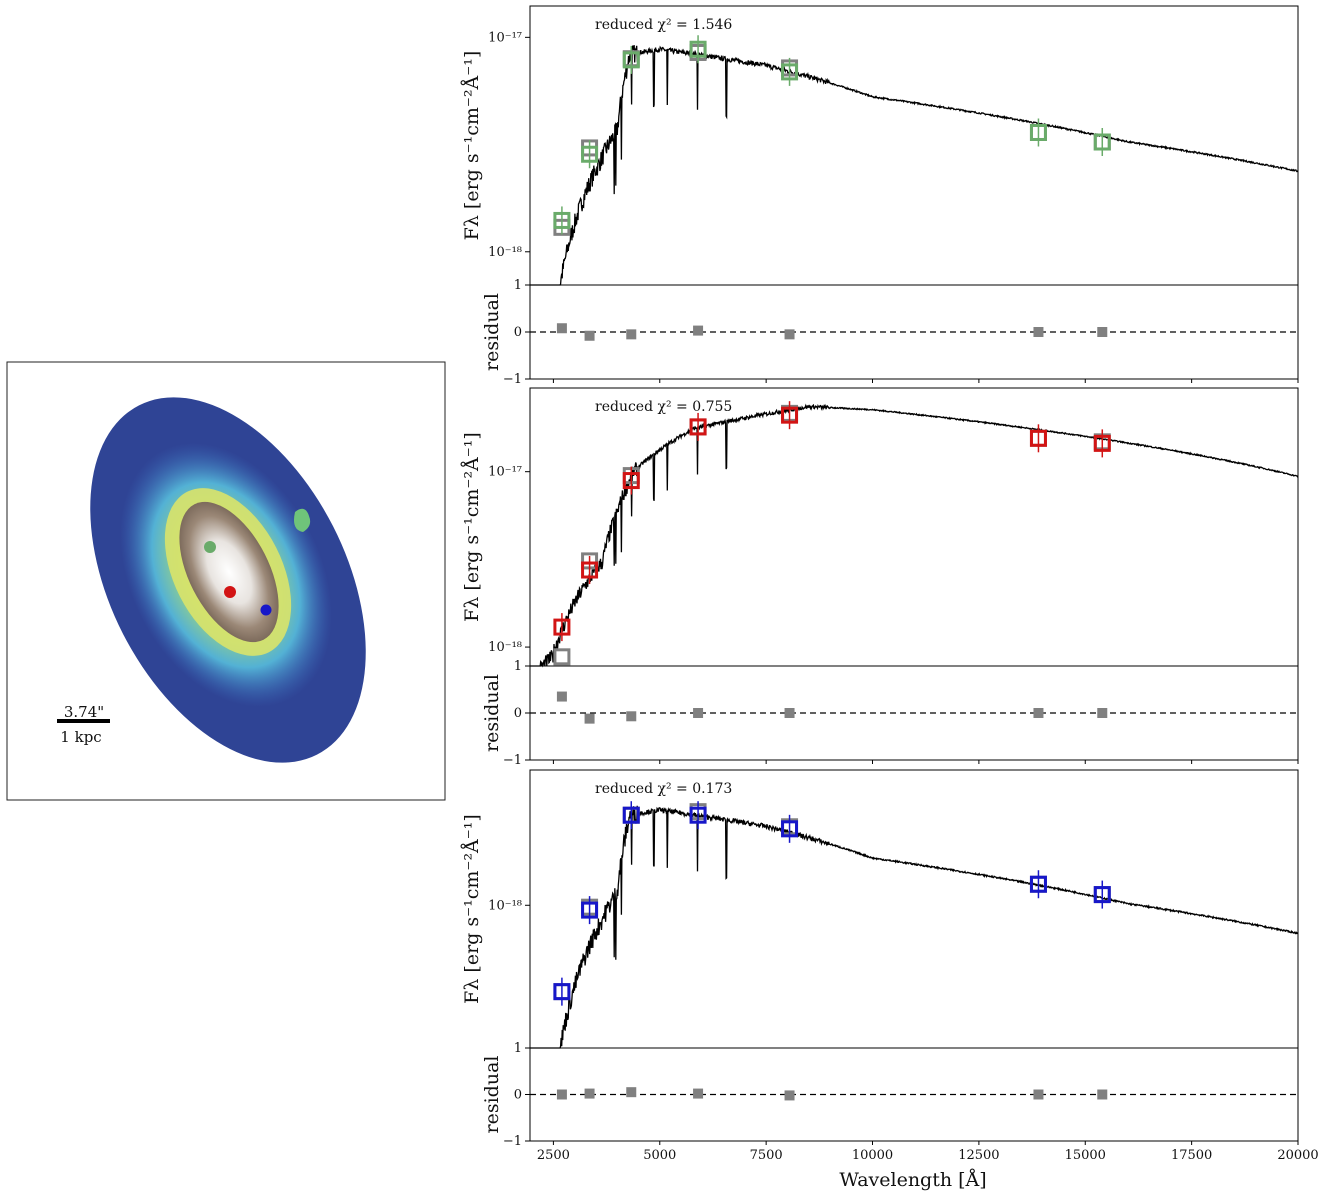 The width and height of the screenshot is (1339, 1199). I want to click on green-region-marker, so click(210, 547).